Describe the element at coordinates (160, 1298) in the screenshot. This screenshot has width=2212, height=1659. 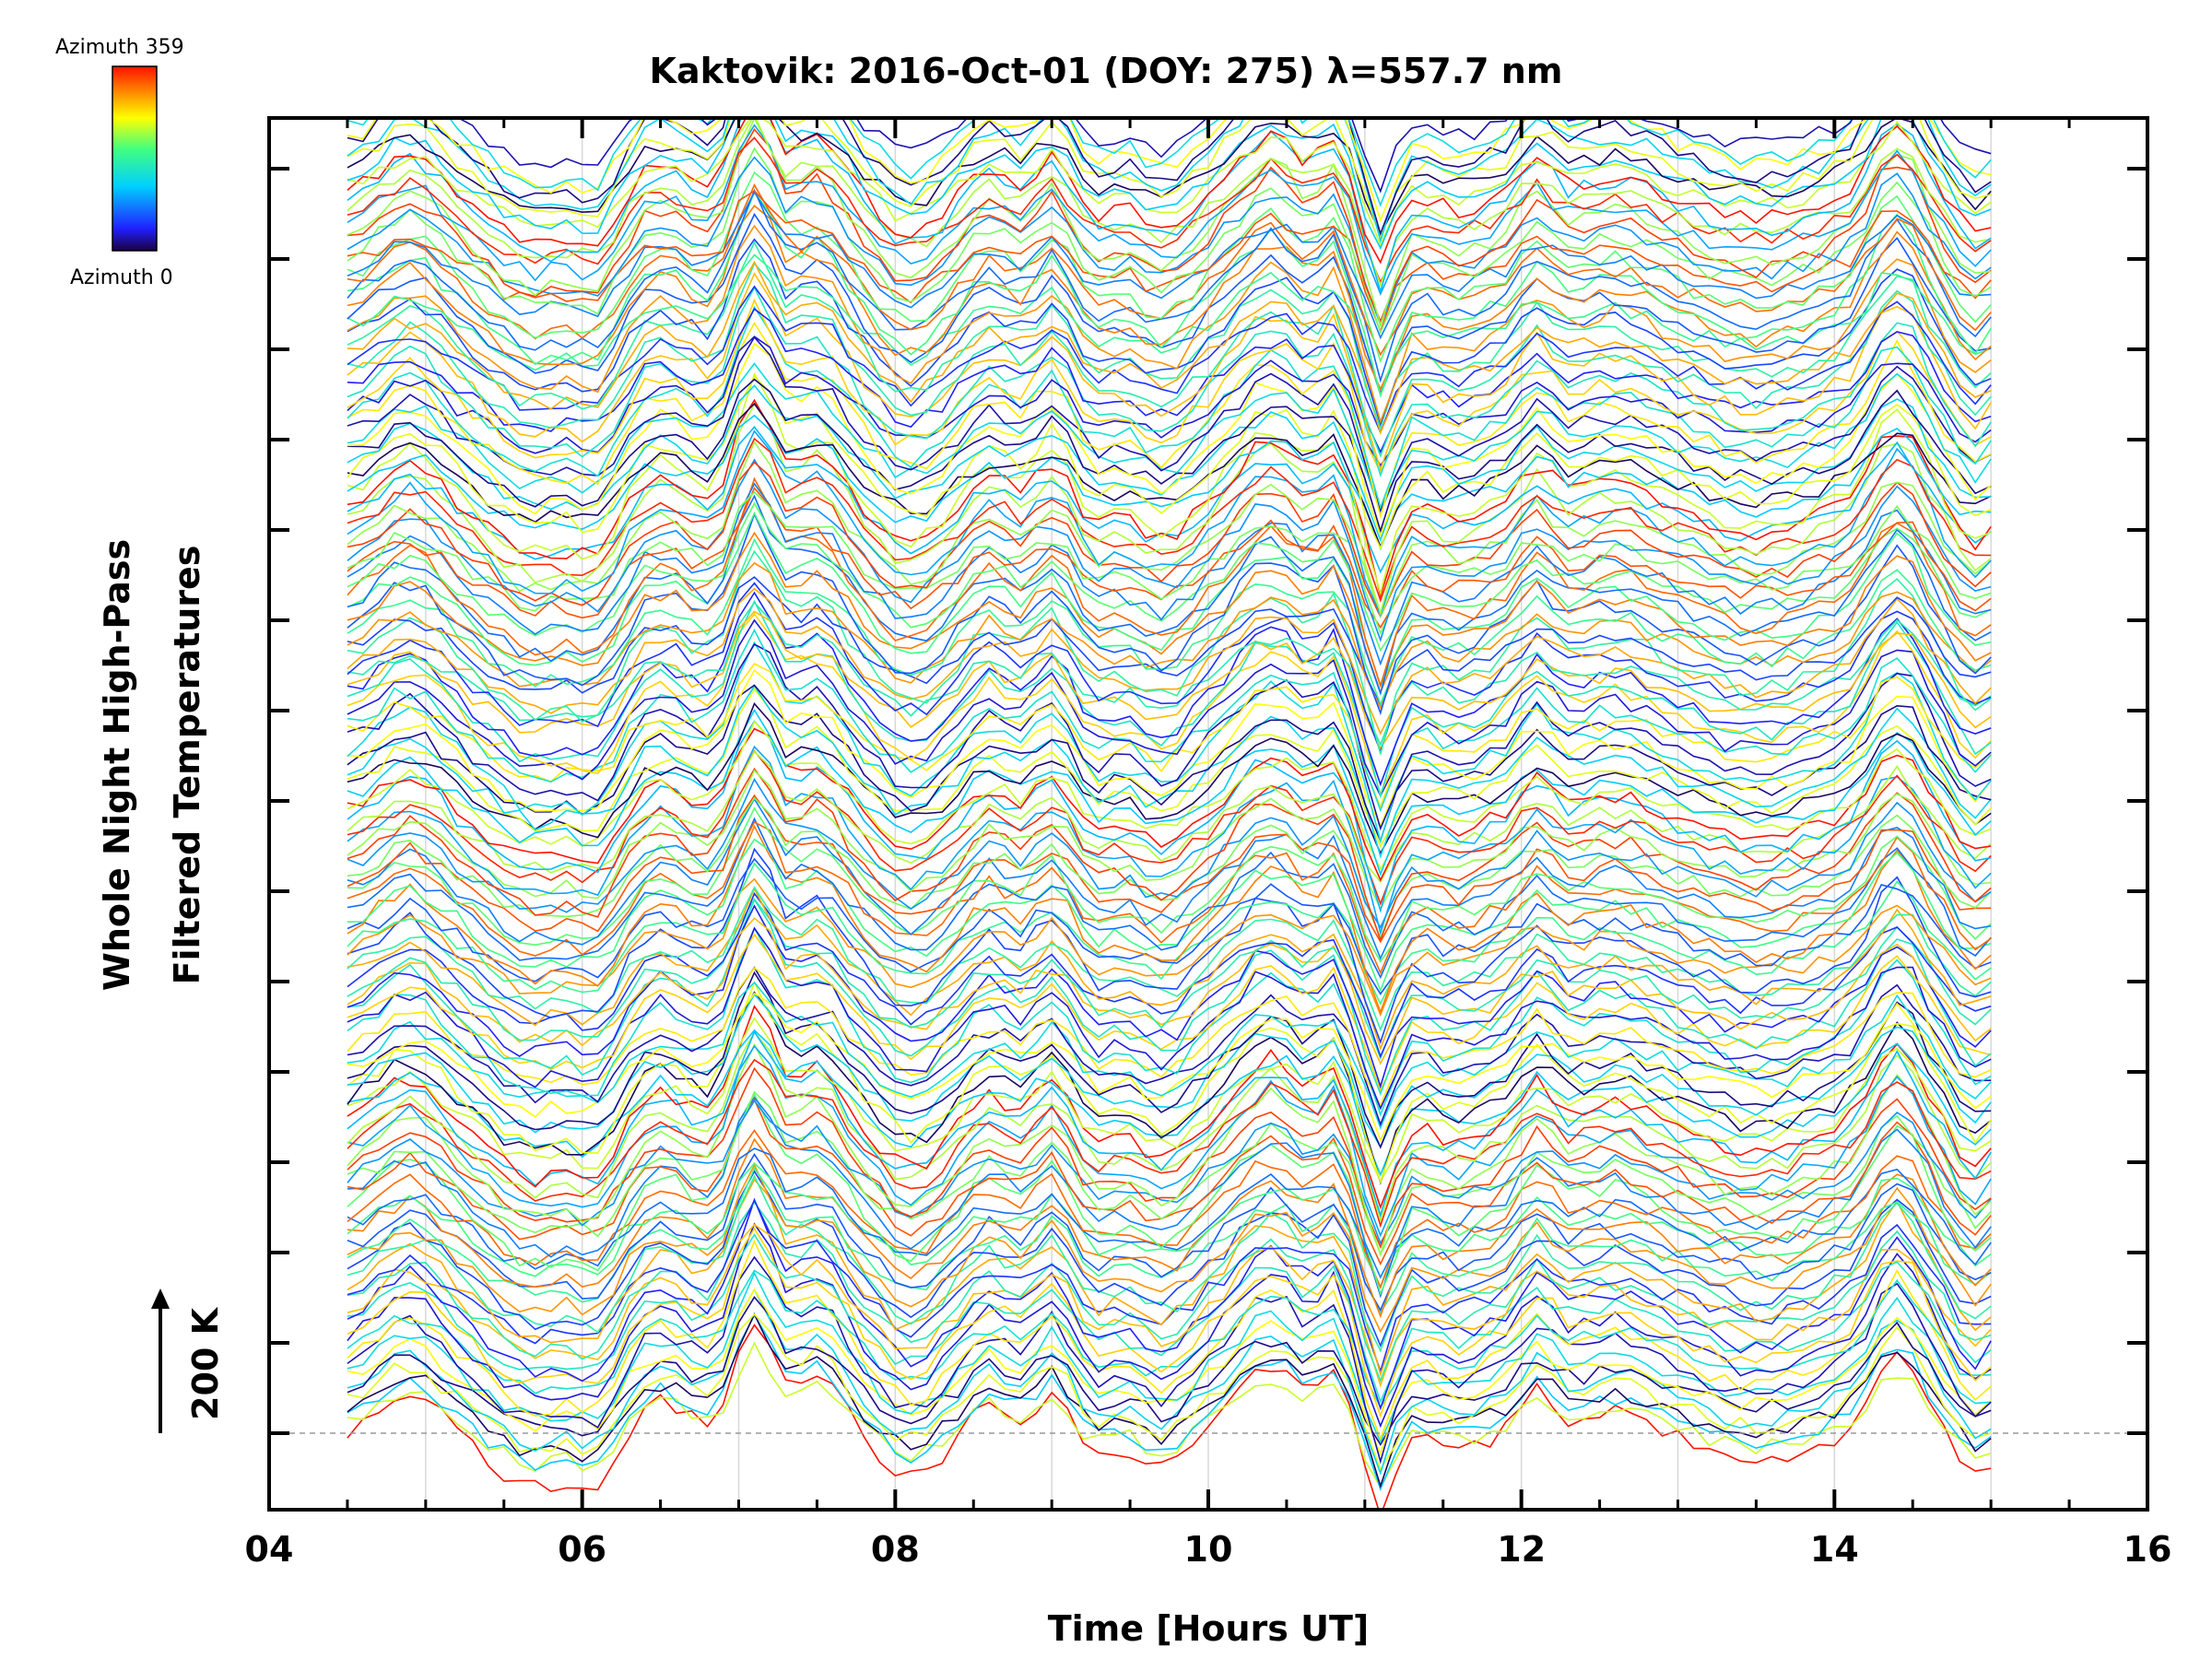
I see `scale-arrow-head` at that location.